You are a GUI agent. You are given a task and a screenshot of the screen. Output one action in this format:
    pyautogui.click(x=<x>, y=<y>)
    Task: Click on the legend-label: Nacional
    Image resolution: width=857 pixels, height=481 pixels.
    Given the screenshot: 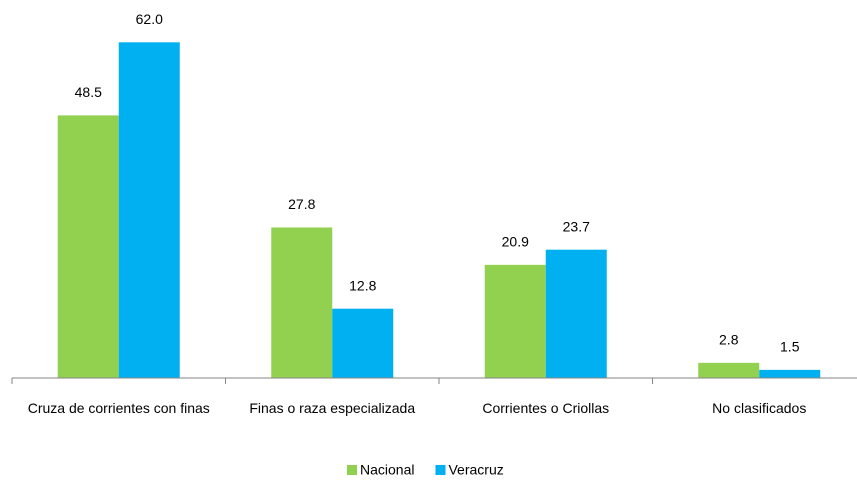 What is the action you would take?
    pyautogui.click(x=387, y=470)
    